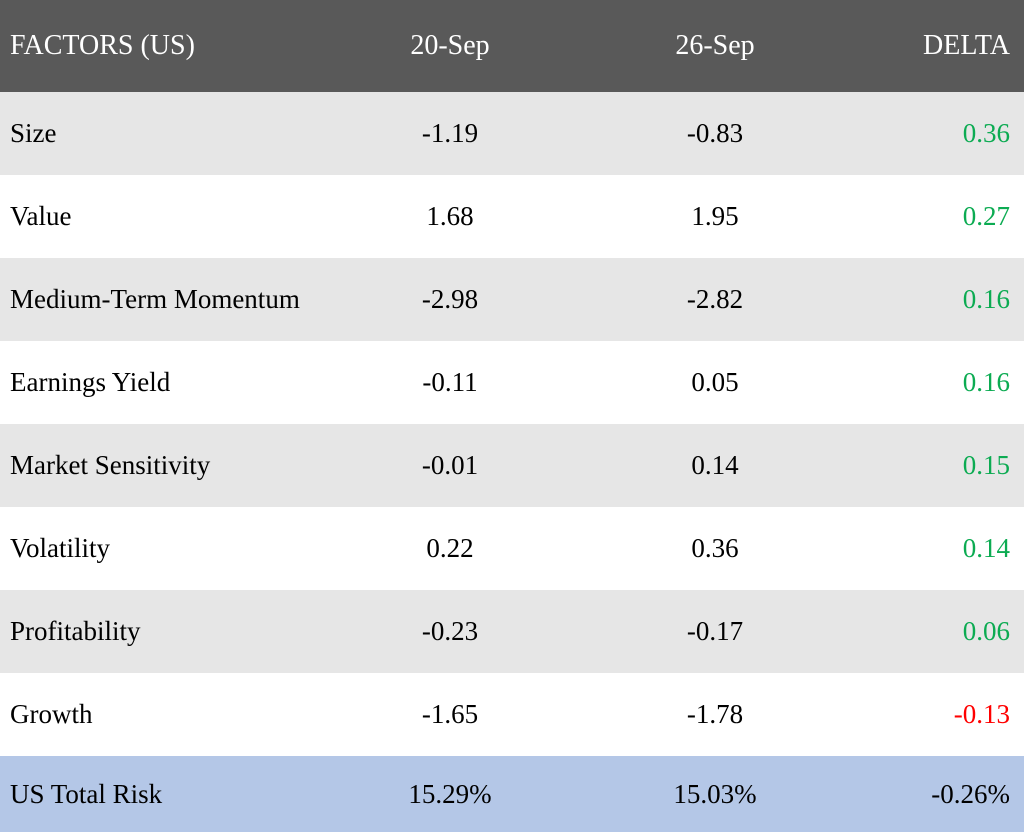  Describe the element at coordinates (715, 216) in the screenshot. I see `value-26-sep: 1.95` at that location.